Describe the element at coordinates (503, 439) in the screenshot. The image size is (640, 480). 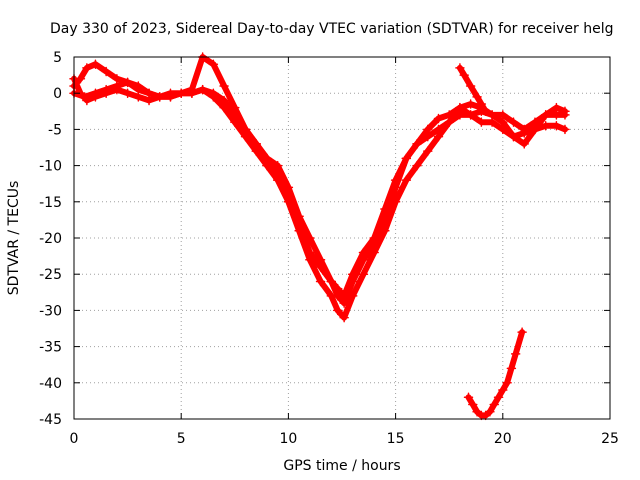
I see `x-tick-label: 20` at that location.